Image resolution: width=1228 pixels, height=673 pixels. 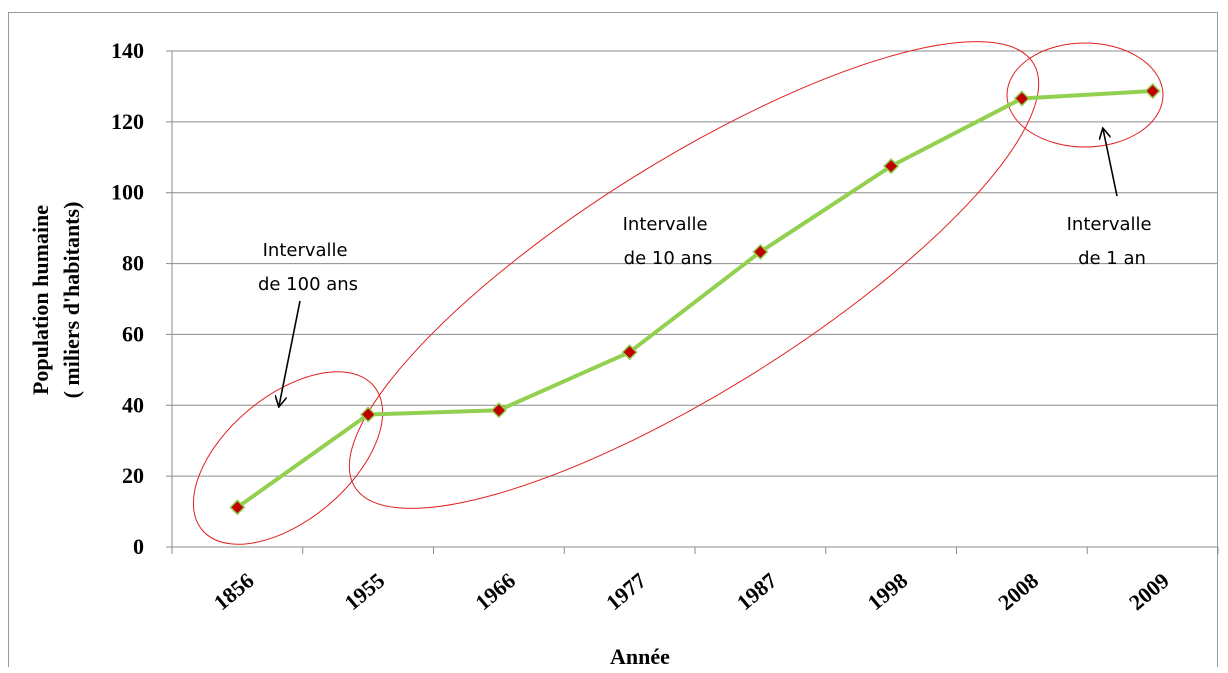 I want to click on y-tick-label-0: 0, so click(x=138, y=546).